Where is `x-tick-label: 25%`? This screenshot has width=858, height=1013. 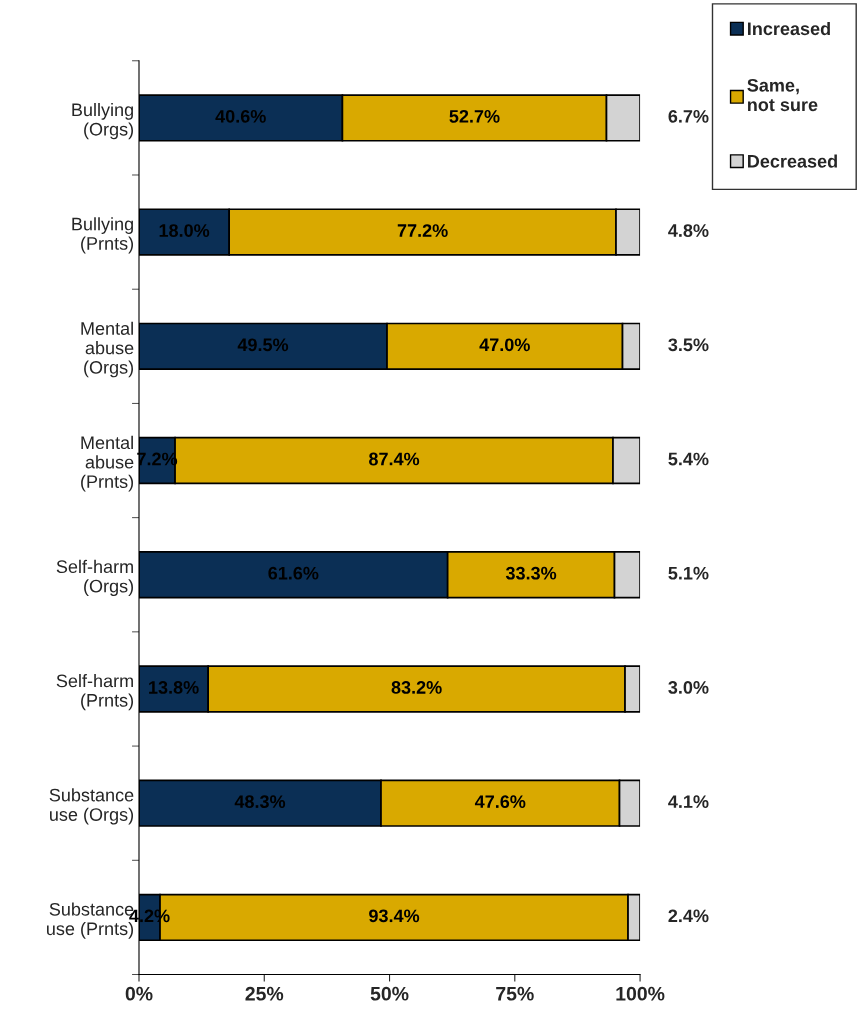 x-tick-label: 25% is located at coordinates (264, 993).